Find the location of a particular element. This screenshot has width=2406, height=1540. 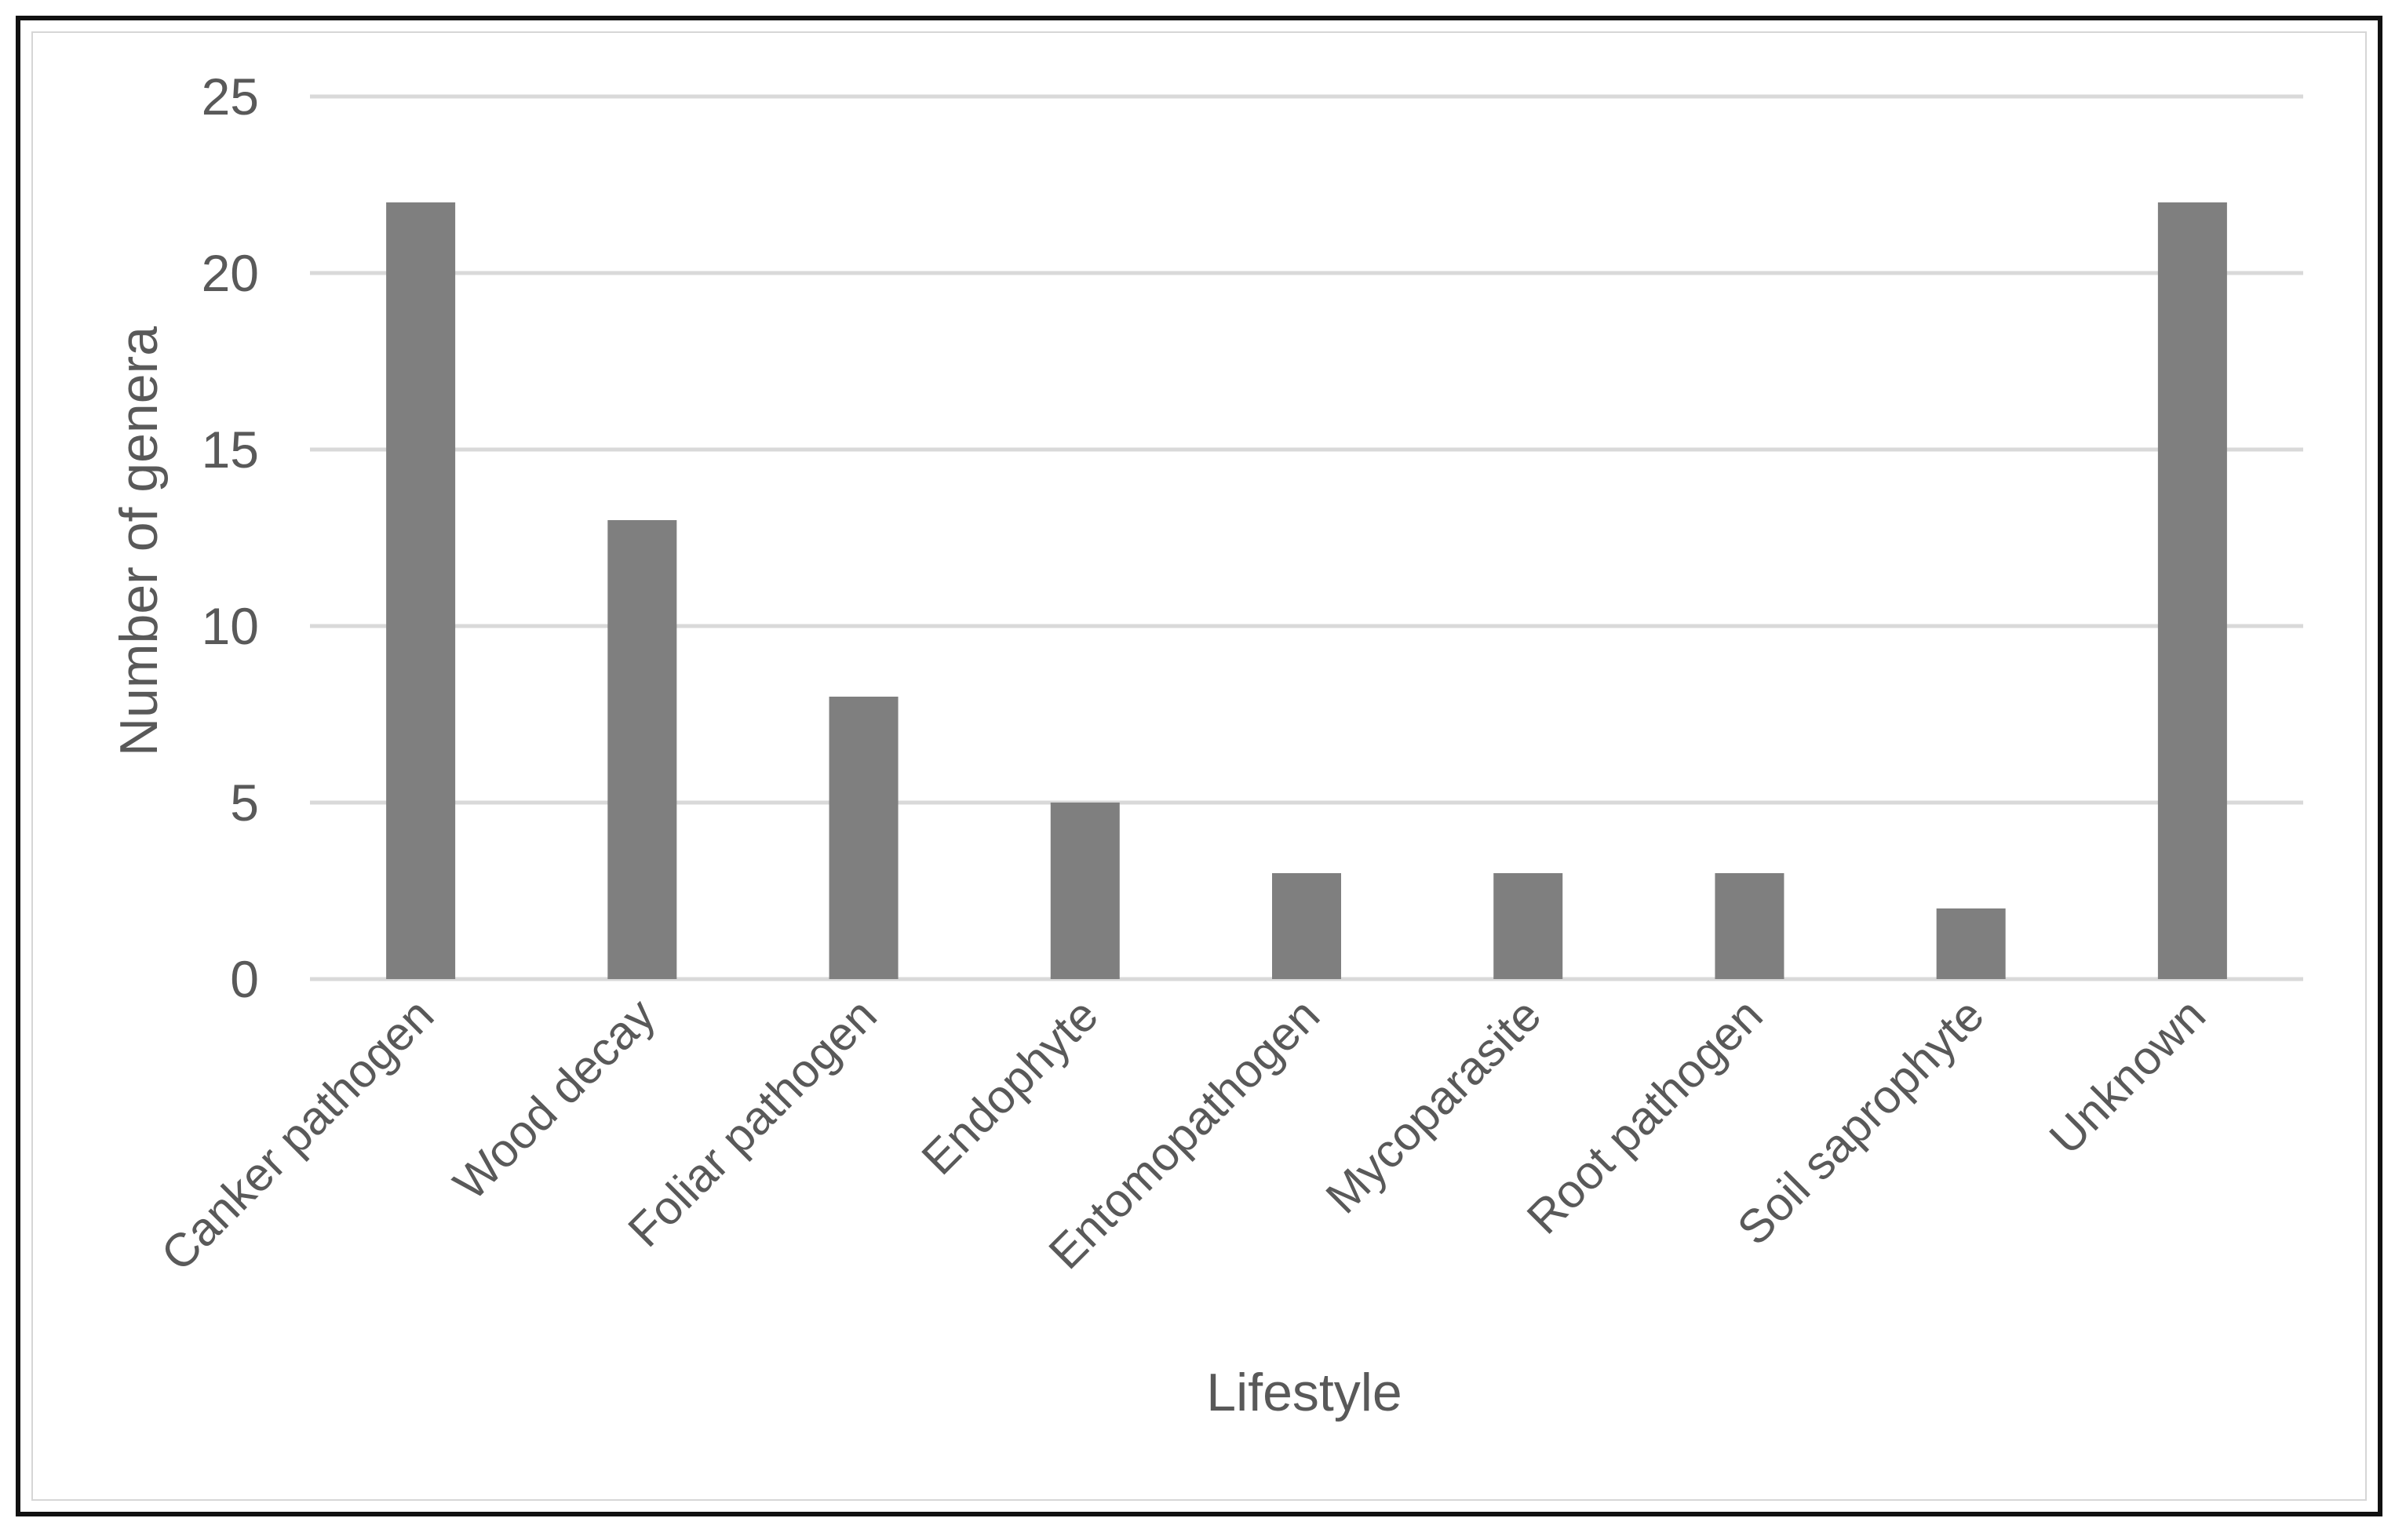

bar-soil-saprophyte is located at coordinates (1971, 943).